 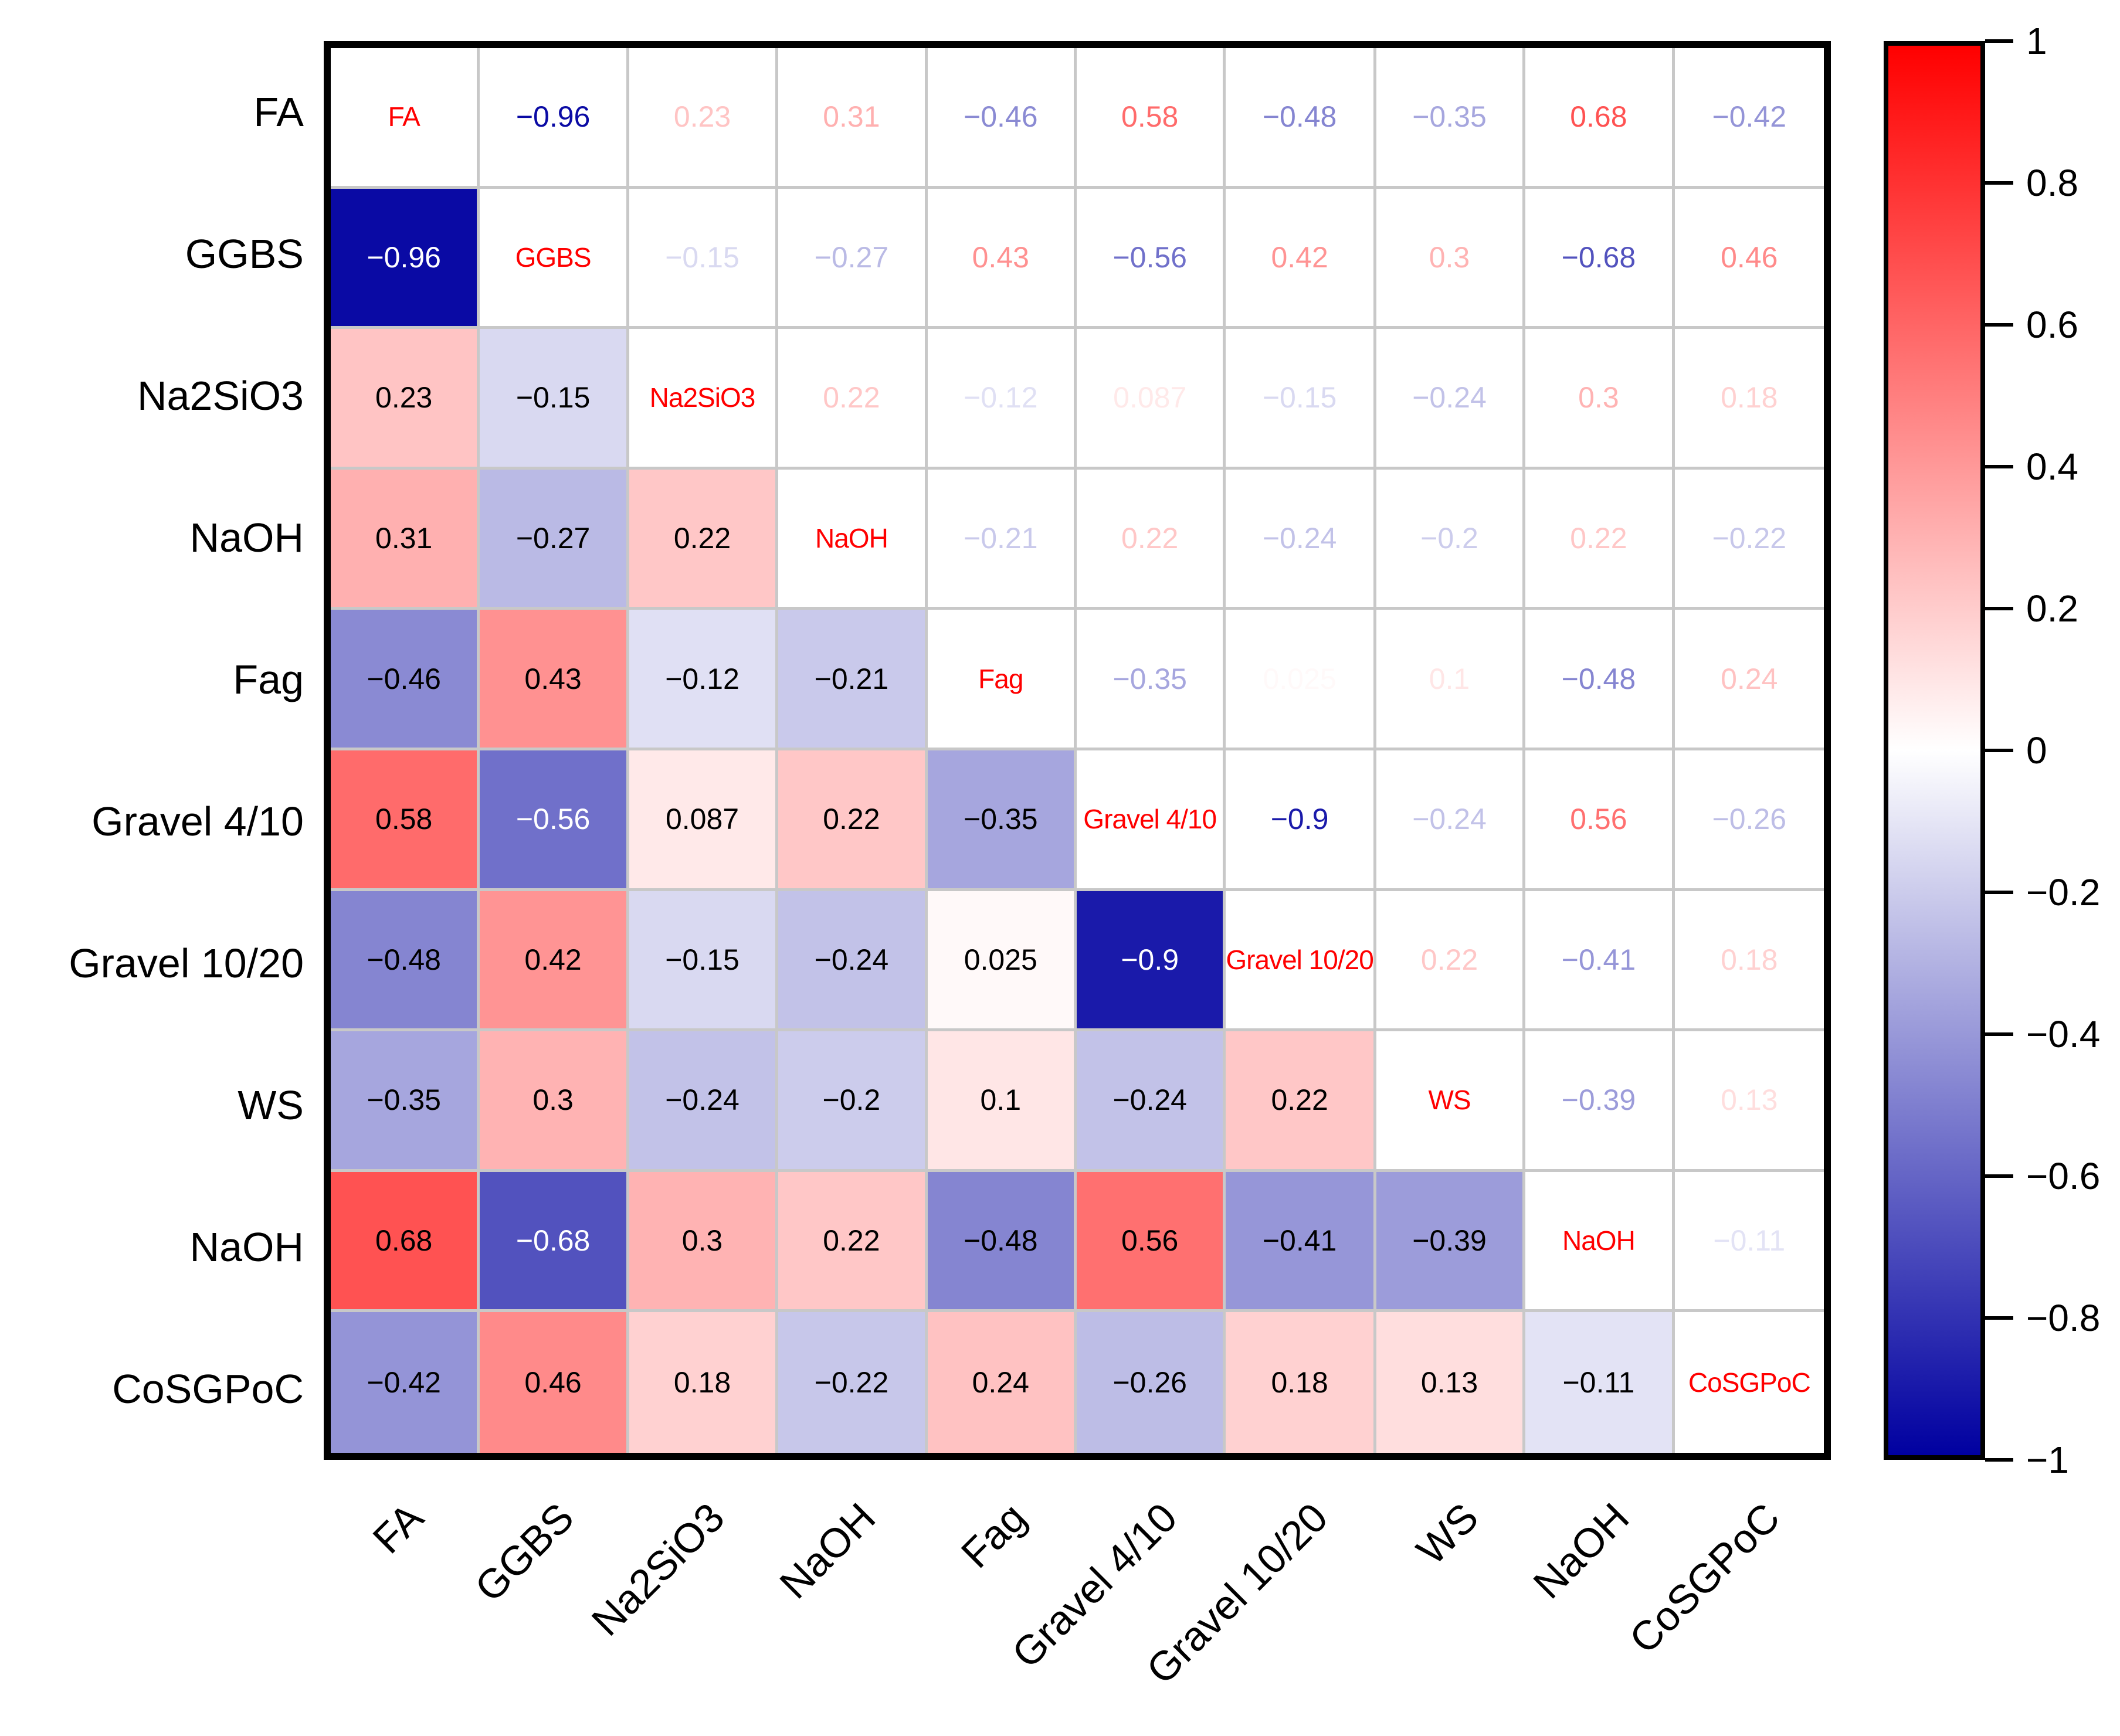 I want to click on matrix-cell-upper: 0.43, so click(x=1002, y=258).